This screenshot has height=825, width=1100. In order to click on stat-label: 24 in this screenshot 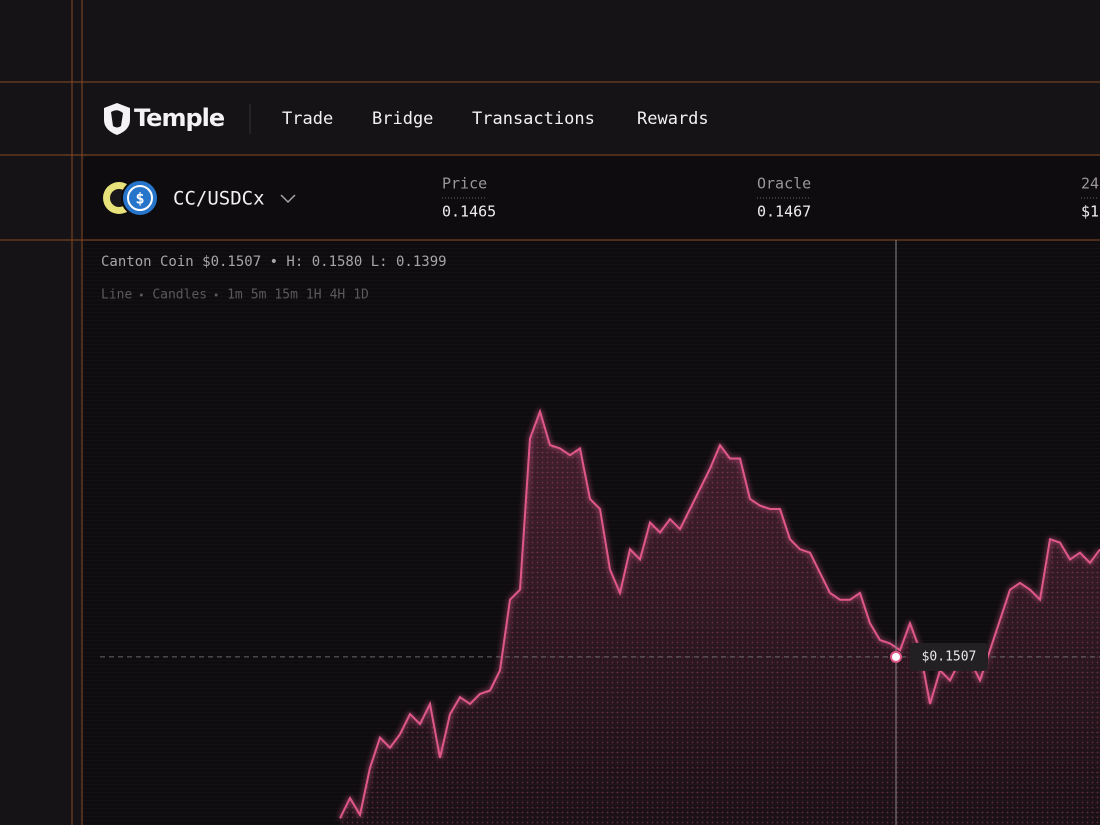, I will do `click(1090, 184)`.